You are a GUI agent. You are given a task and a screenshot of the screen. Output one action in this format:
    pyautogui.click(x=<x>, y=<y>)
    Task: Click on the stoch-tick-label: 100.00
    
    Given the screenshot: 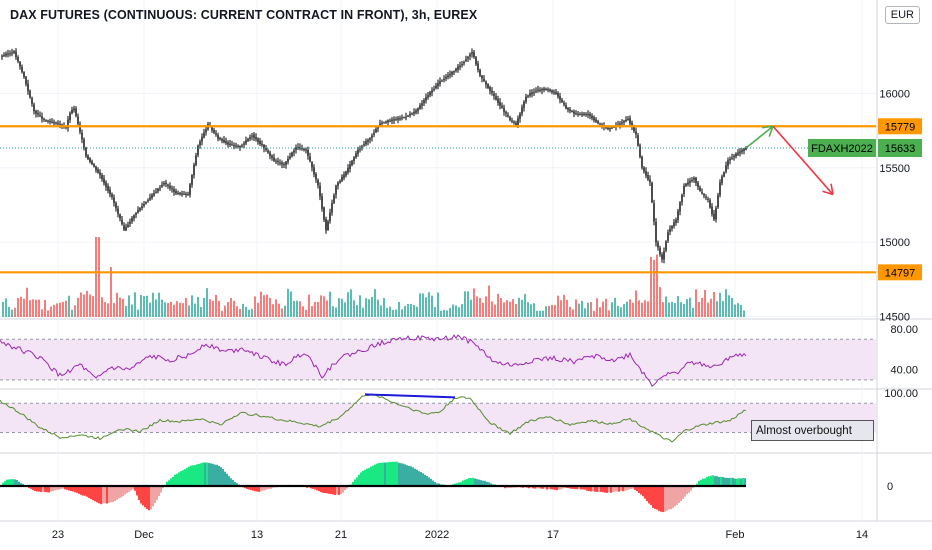 What is the action you would take?
    pyautogui.click(x=901, y=394)
    